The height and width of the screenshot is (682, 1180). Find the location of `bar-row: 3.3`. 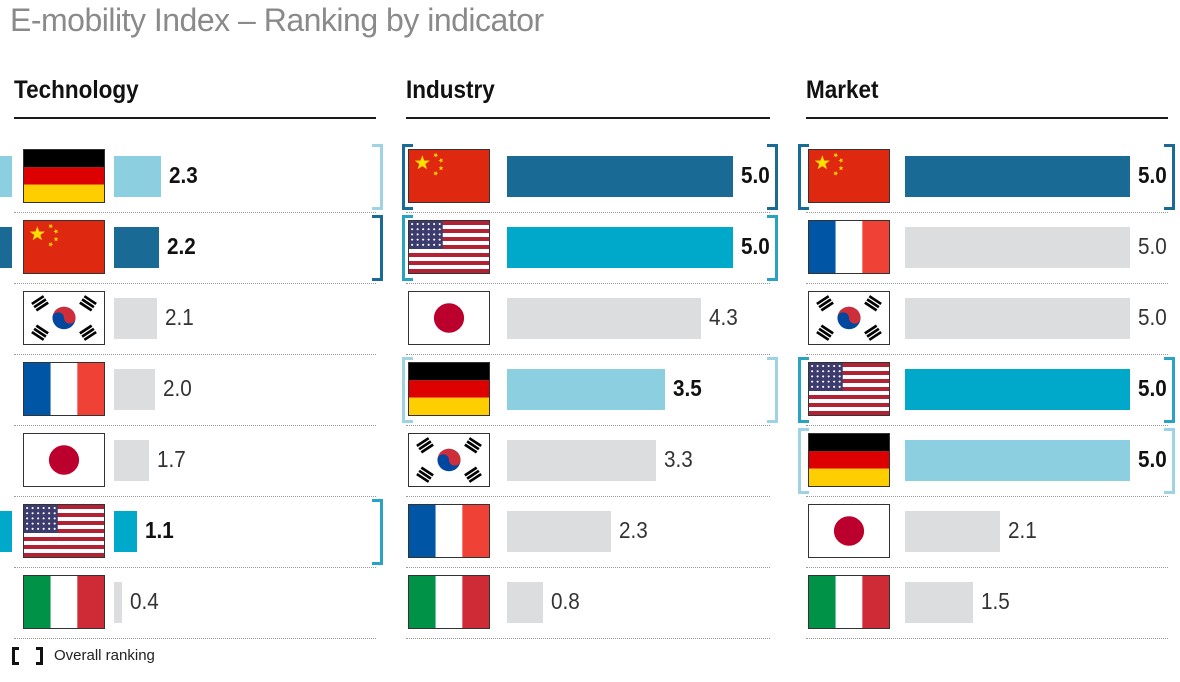

bar-row: 3.3 is located at coordinates (588, 461).